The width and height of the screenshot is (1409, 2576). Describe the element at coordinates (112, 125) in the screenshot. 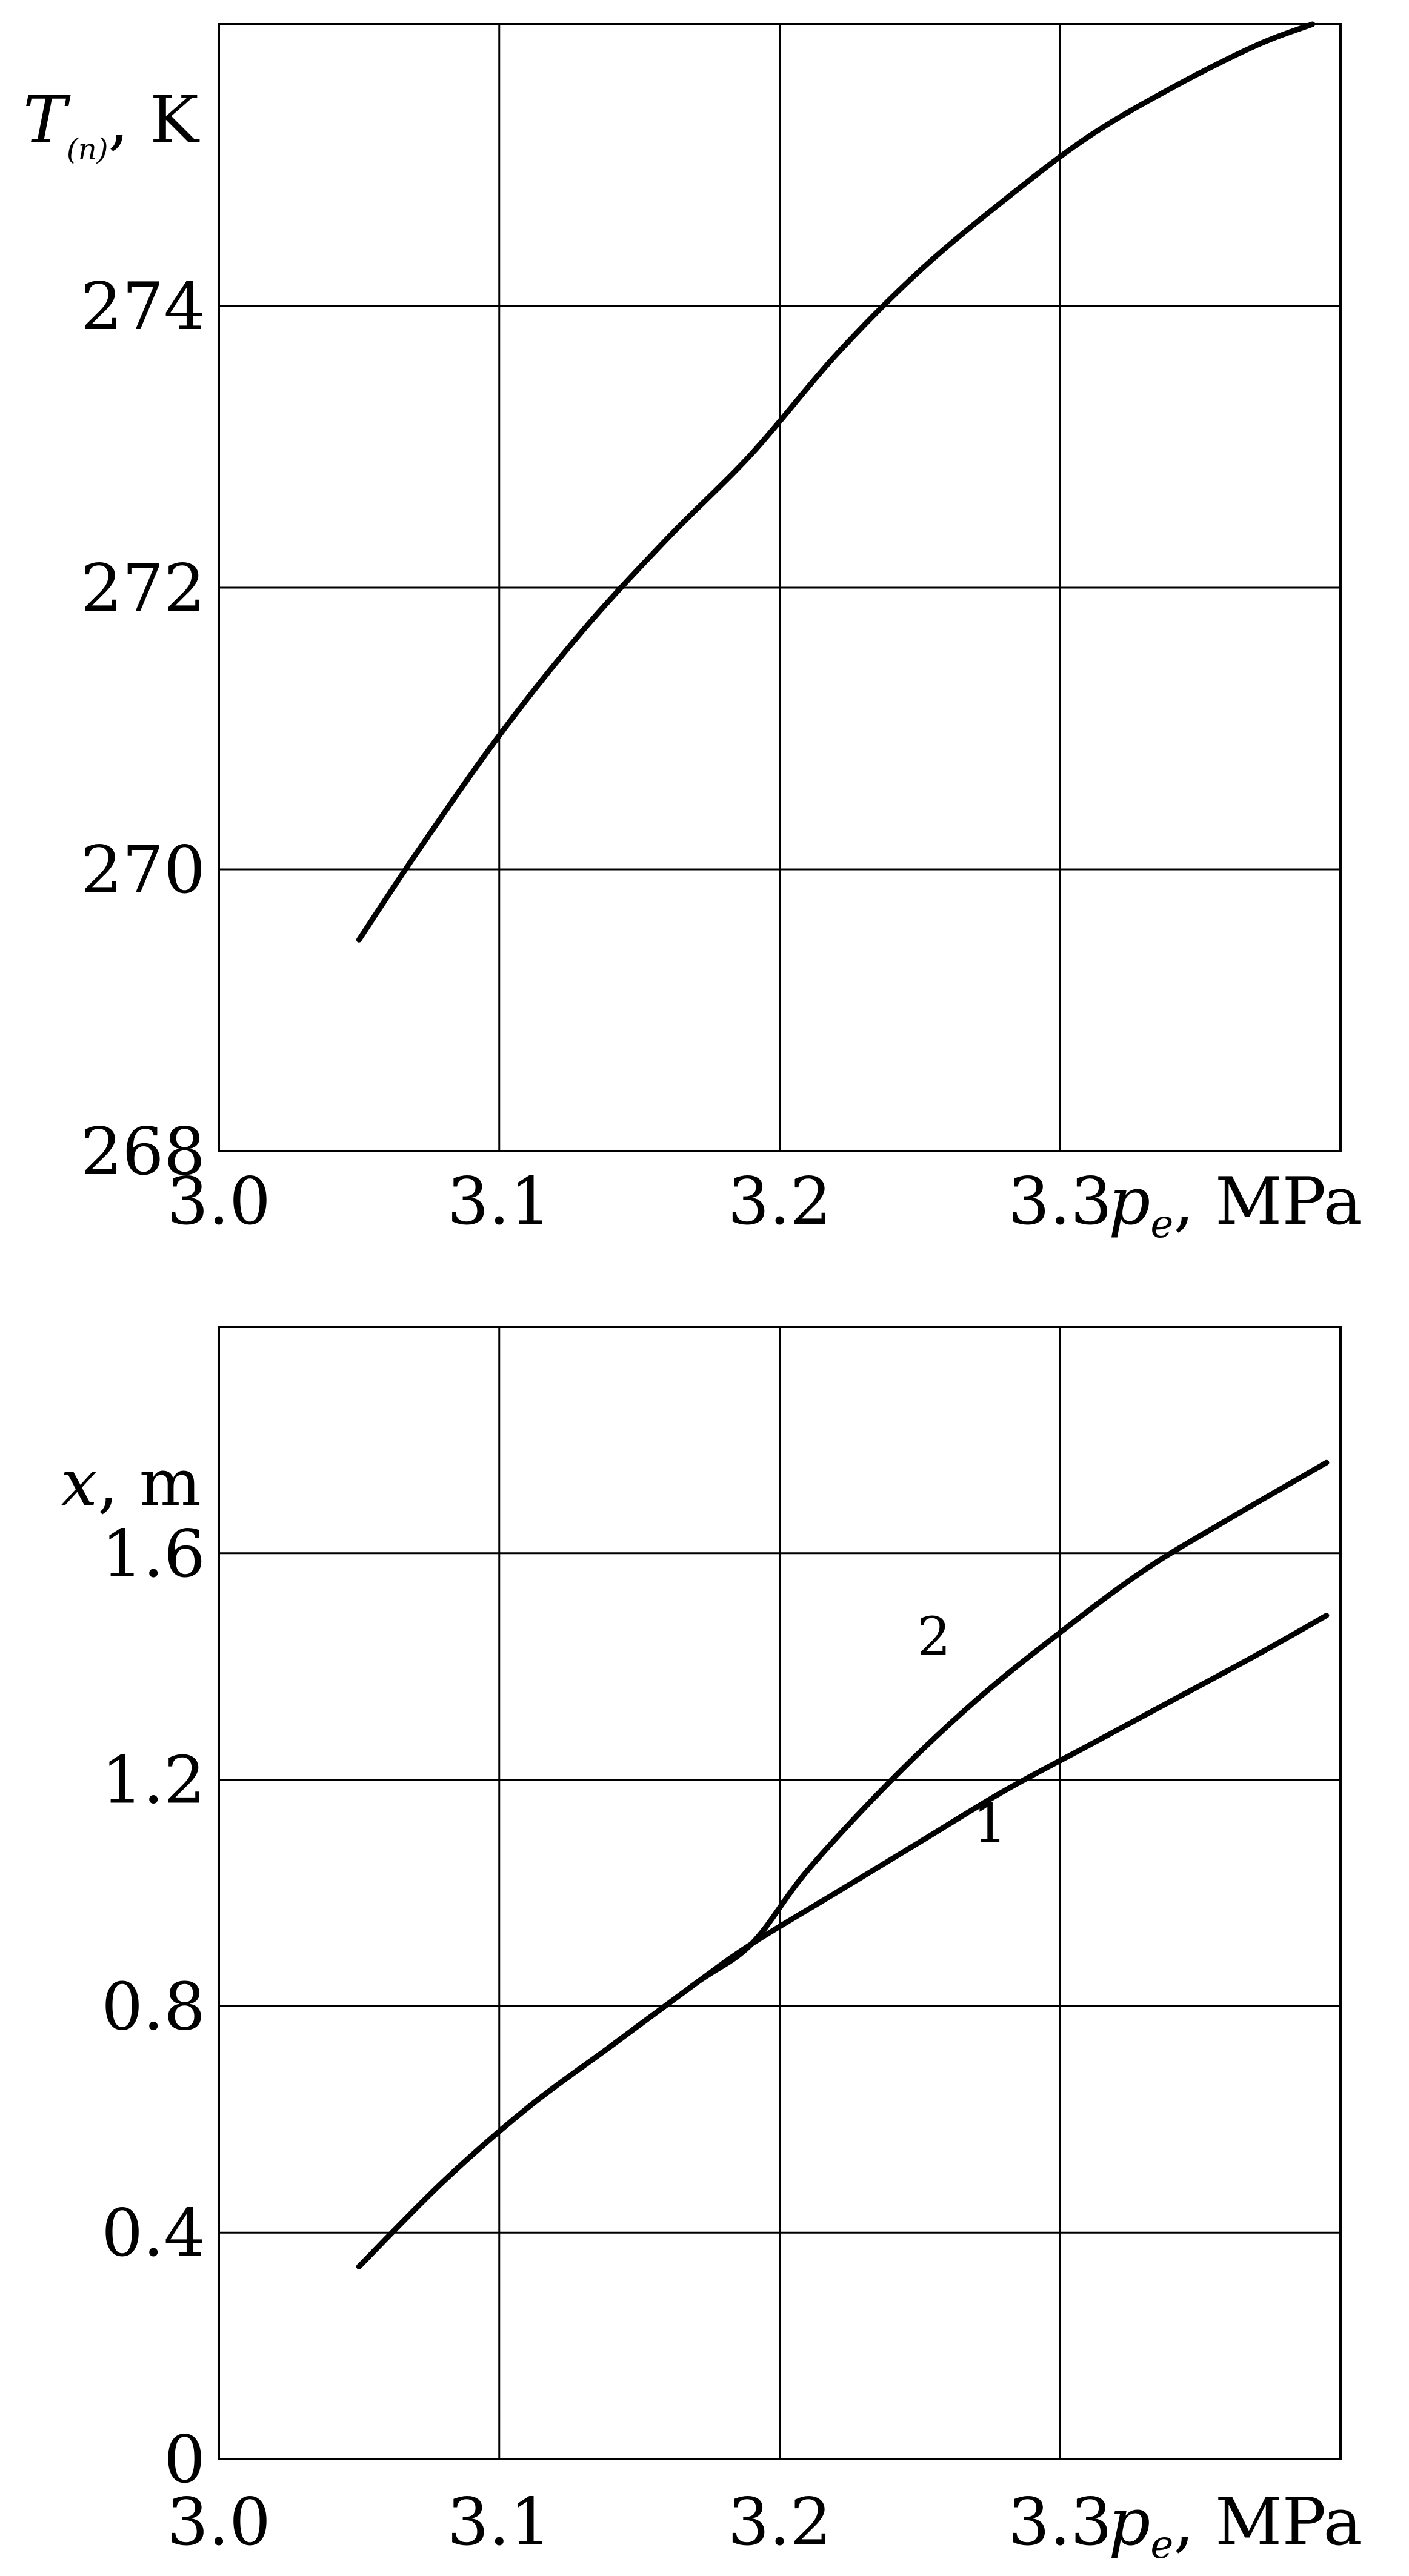

I see `y-axis-label: T(n), K` at that location.